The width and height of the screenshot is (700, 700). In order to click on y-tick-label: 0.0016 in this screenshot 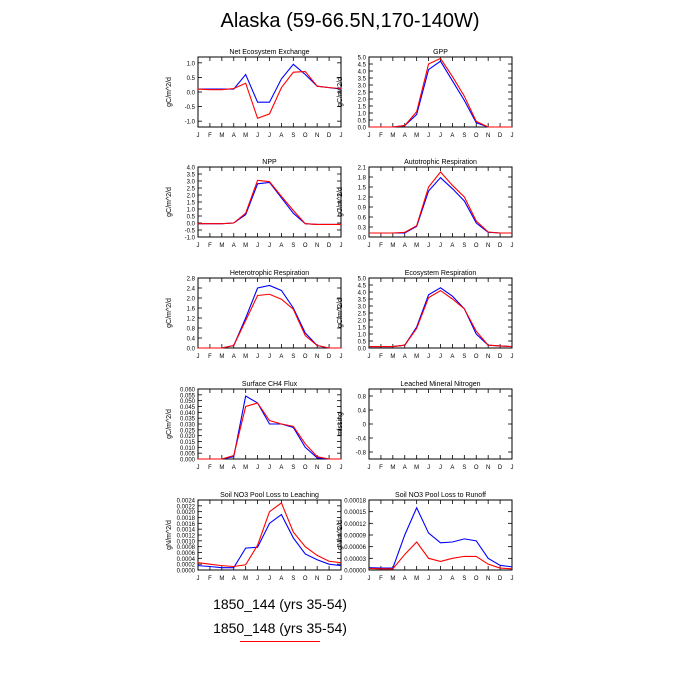, I will do `click(186, 525)`.